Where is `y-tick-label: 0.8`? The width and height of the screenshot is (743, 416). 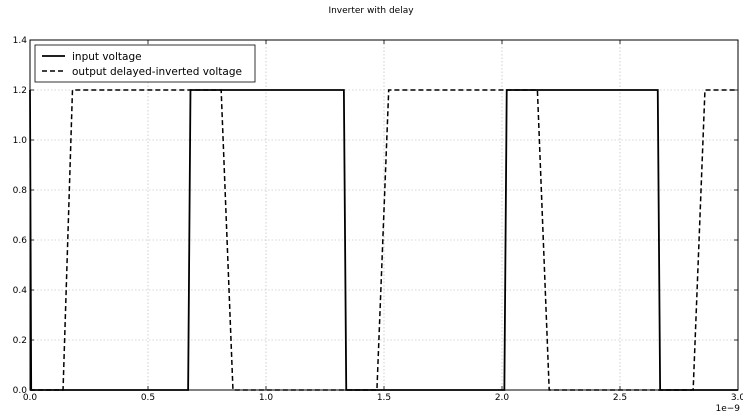 y-tick-label: 0.8 is located at coordinates (20, 191).